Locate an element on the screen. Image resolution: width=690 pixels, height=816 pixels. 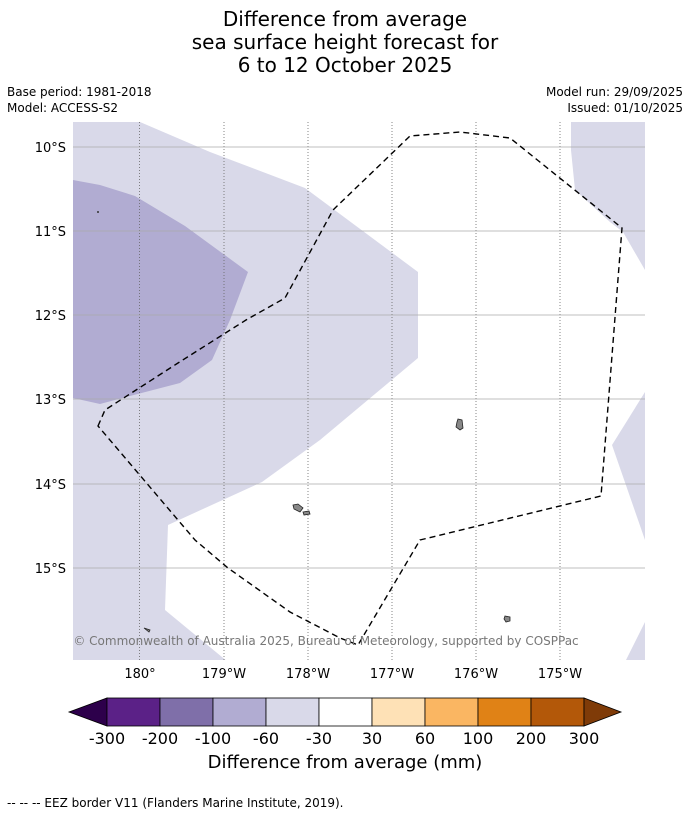
colorbar-segments is located at coordinates (345, 712).